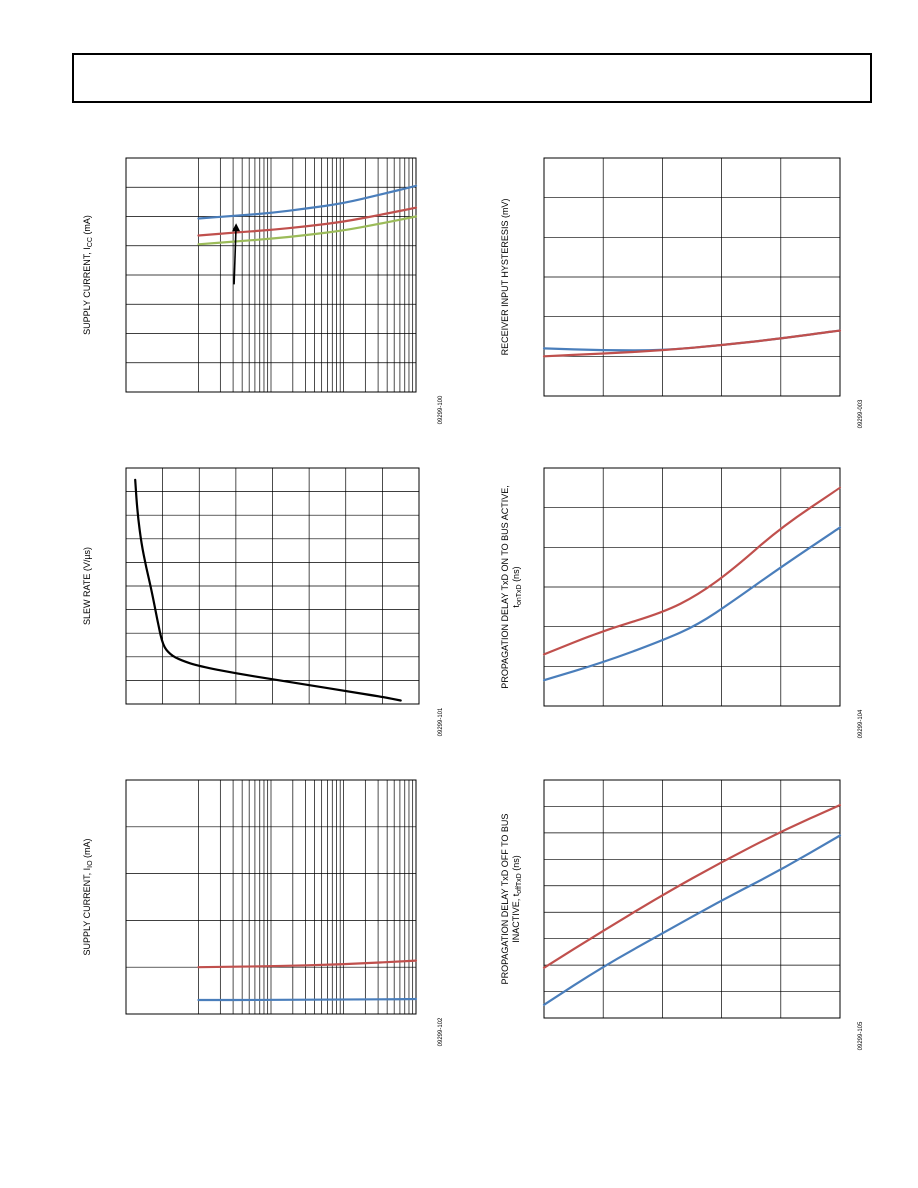 Image resolution: width=918 pixels, height=1188 pixels. Describe the element at coordinates (307, 230) in the screenshot. I see `series-line-green` at that location.